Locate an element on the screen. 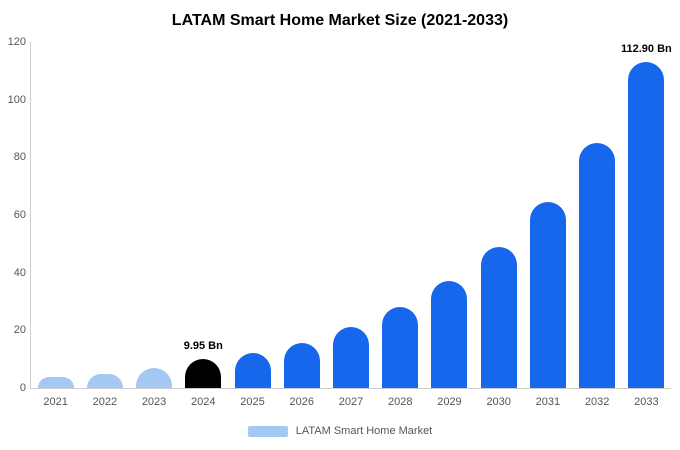  bar-2022 is located at coordinates (104, 380).